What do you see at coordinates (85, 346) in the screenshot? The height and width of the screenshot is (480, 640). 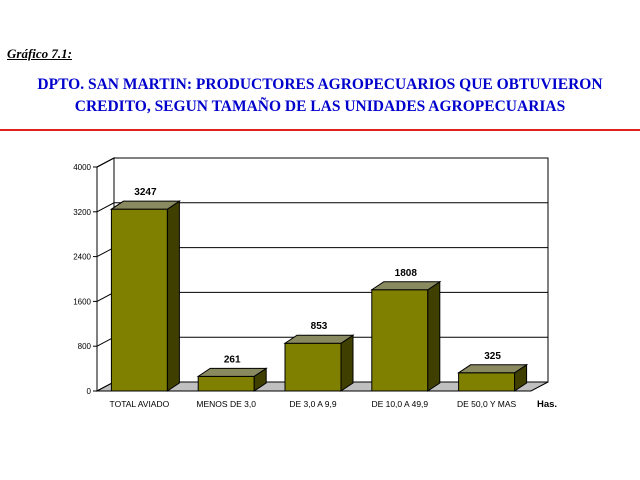 I see `y-tick-label: 800` at bounding box center [85, 346].